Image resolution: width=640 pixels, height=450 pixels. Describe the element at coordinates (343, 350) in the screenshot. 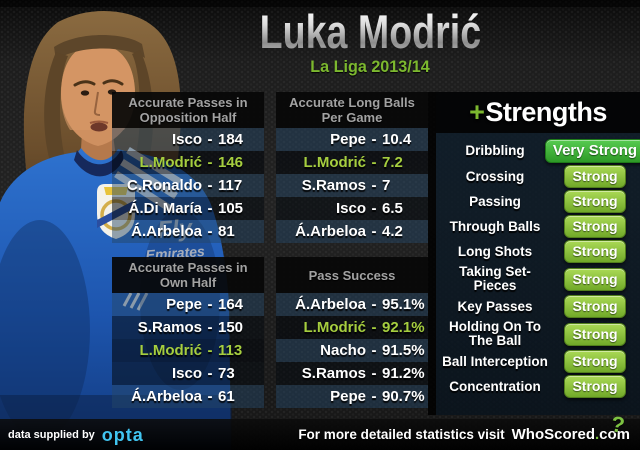

I see `player-name: Nacho` at that location.